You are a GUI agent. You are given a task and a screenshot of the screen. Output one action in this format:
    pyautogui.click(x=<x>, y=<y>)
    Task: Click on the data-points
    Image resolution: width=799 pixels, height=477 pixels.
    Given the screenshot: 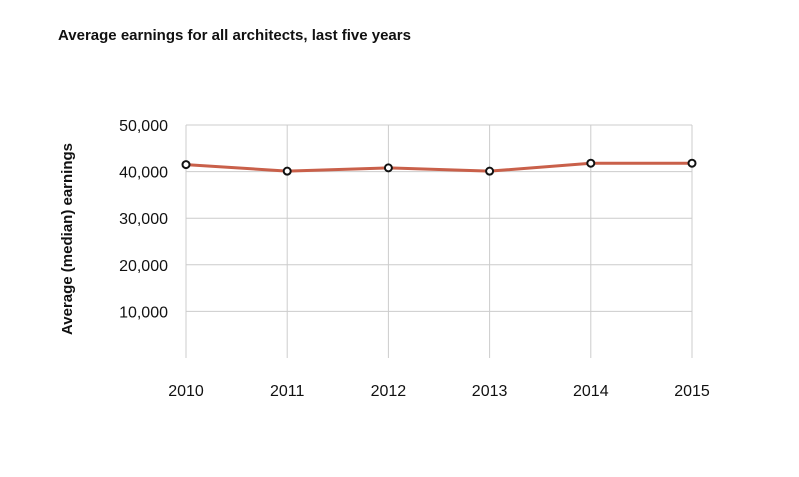 What is the action you would take?
    pyautogui.click(x=439, y=167)
    